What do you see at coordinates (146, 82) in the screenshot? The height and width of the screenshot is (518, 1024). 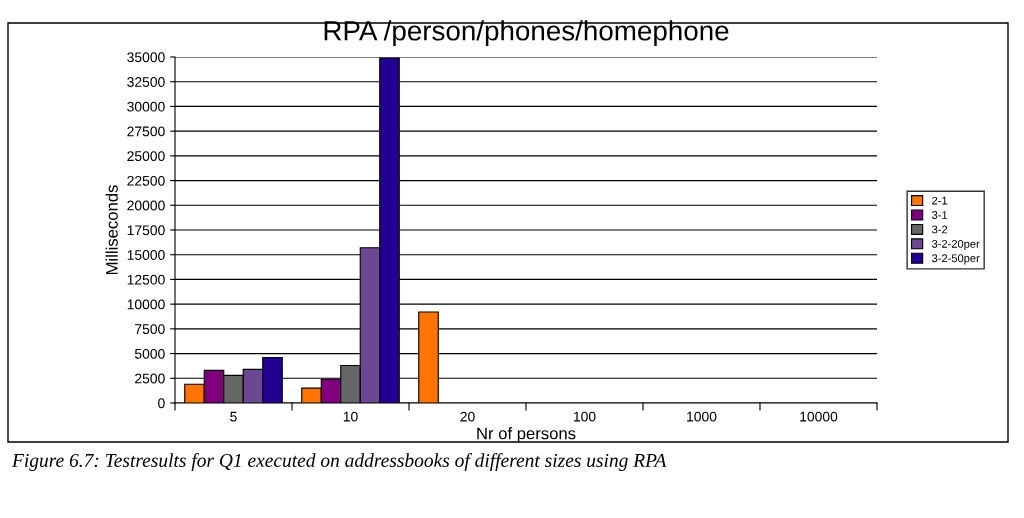 I see `y-tick-label: 32500` at bounding box center [146, 82].